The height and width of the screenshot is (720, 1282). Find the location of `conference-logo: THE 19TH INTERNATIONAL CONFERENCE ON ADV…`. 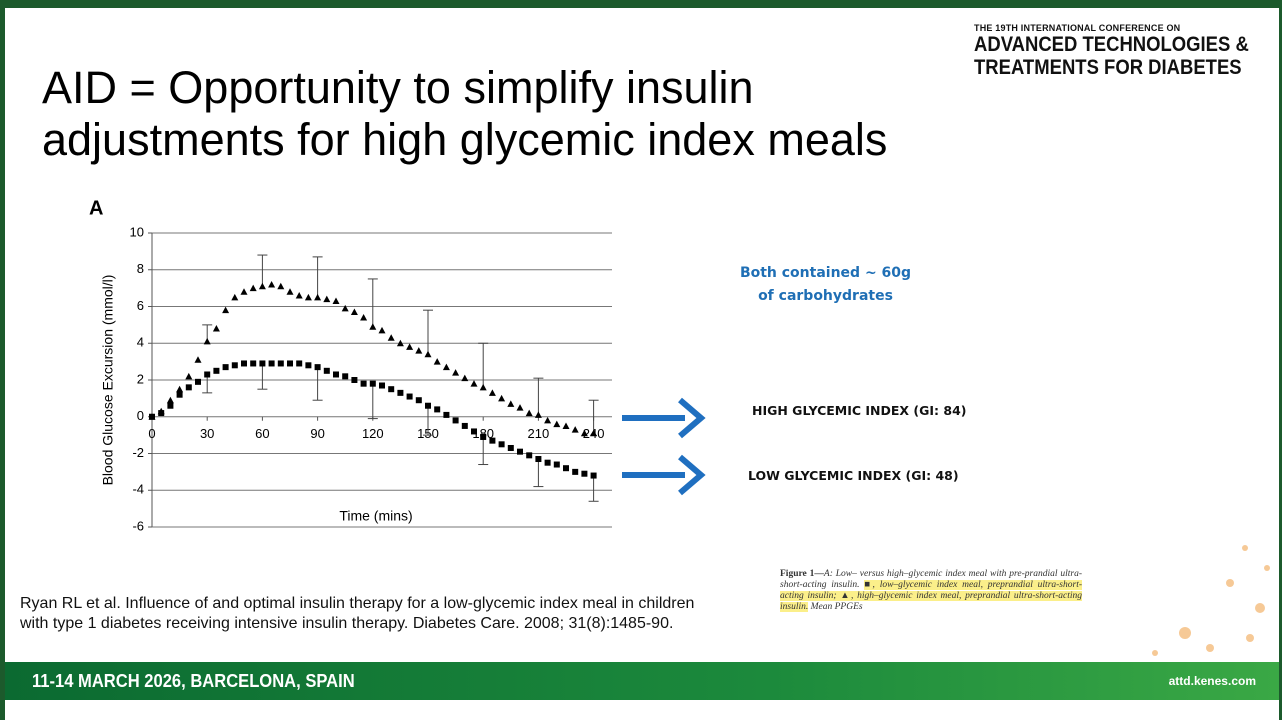

conference-logo: THE 19TH INTERNATIONAL CONFERENCE ON ADV… is located at coordinates (1126, 51).